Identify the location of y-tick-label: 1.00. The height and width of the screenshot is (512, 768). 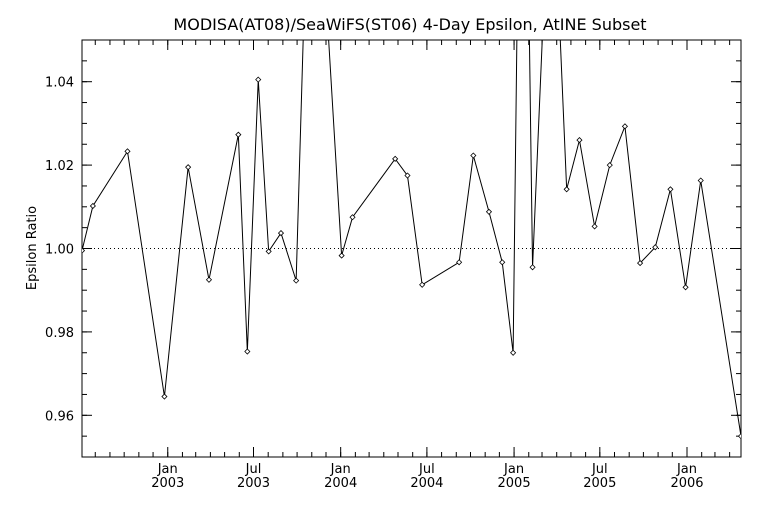
(59, 250).